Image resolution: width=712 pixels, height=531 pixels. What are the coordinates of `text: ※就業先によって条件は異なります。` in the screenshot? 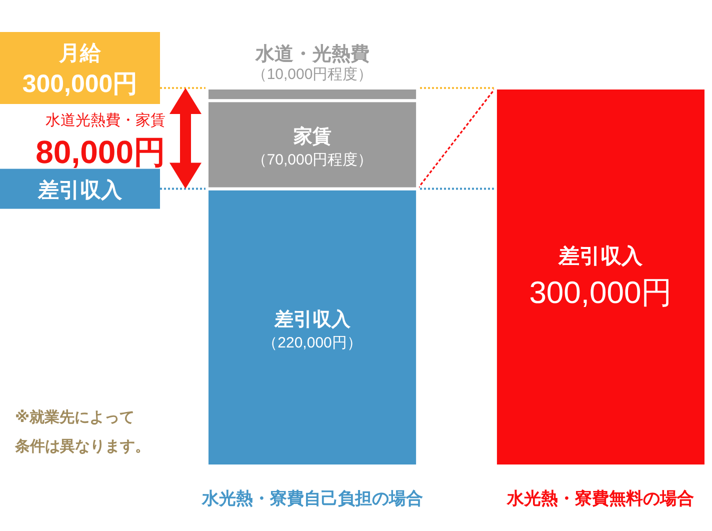 It's located at (82, 432).